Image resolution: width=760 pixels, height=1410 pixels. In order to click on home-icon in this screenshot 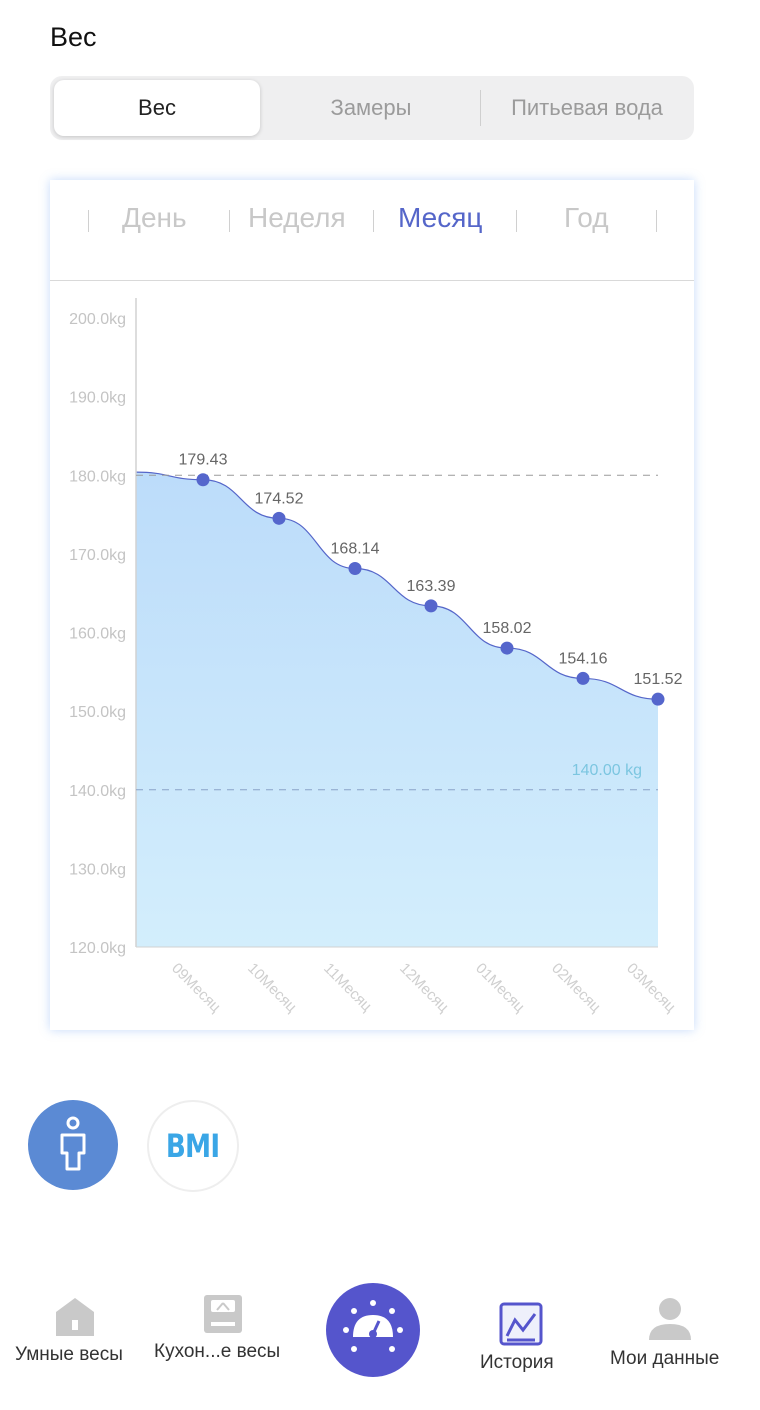, I will do `click(75, 1317)`.